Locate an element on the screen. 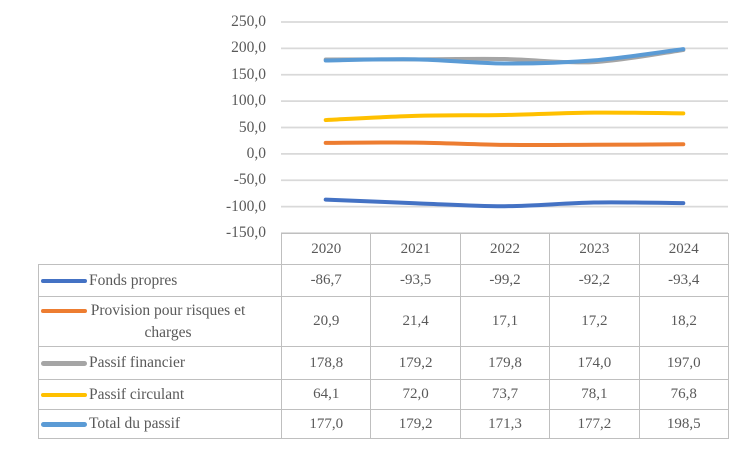  legend-cell: Provision pour risques et charges is located at coordinates (160, 321).